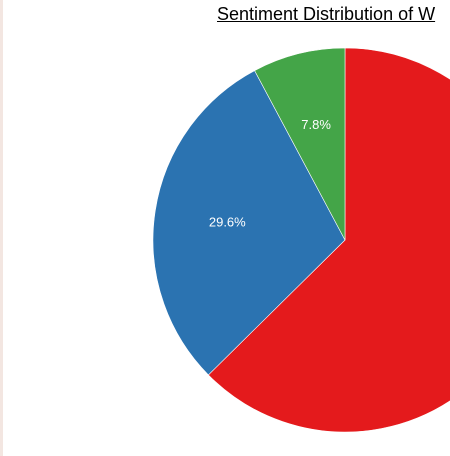  What do you see at coordinates (316, 124) in the screenshot?
I see `pie-slice-3-label: 7.8%` at bounding box center [316, 124].